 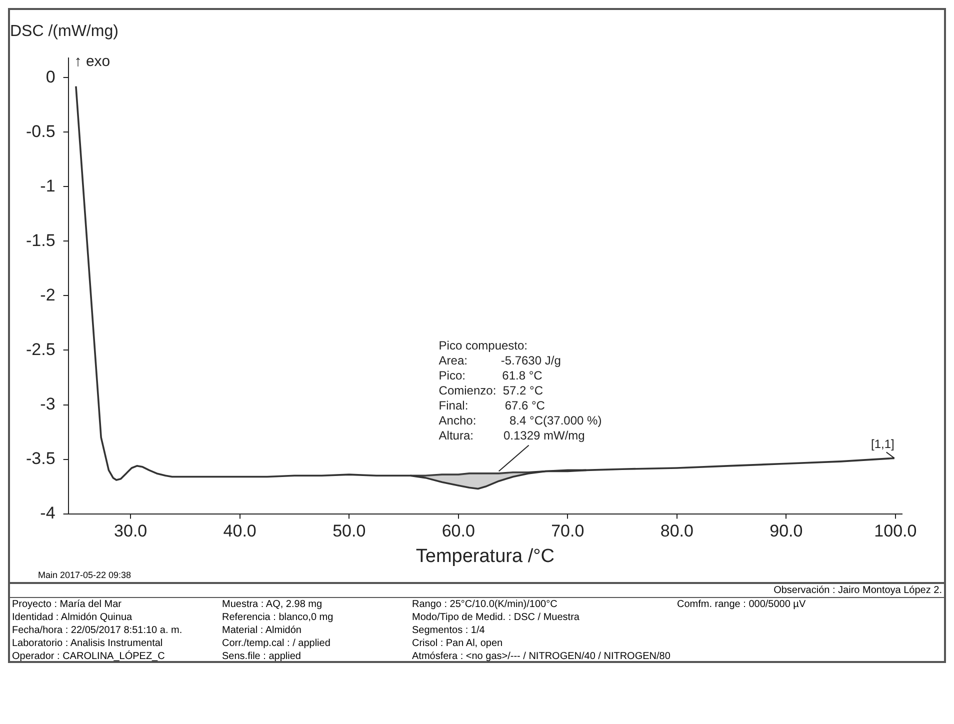 What do you see at coordinates (484, 604) in the screenshot?
I see `text: Rango : 25°C/10.0(K/min)/100°C` at bounding box center [484, 604].